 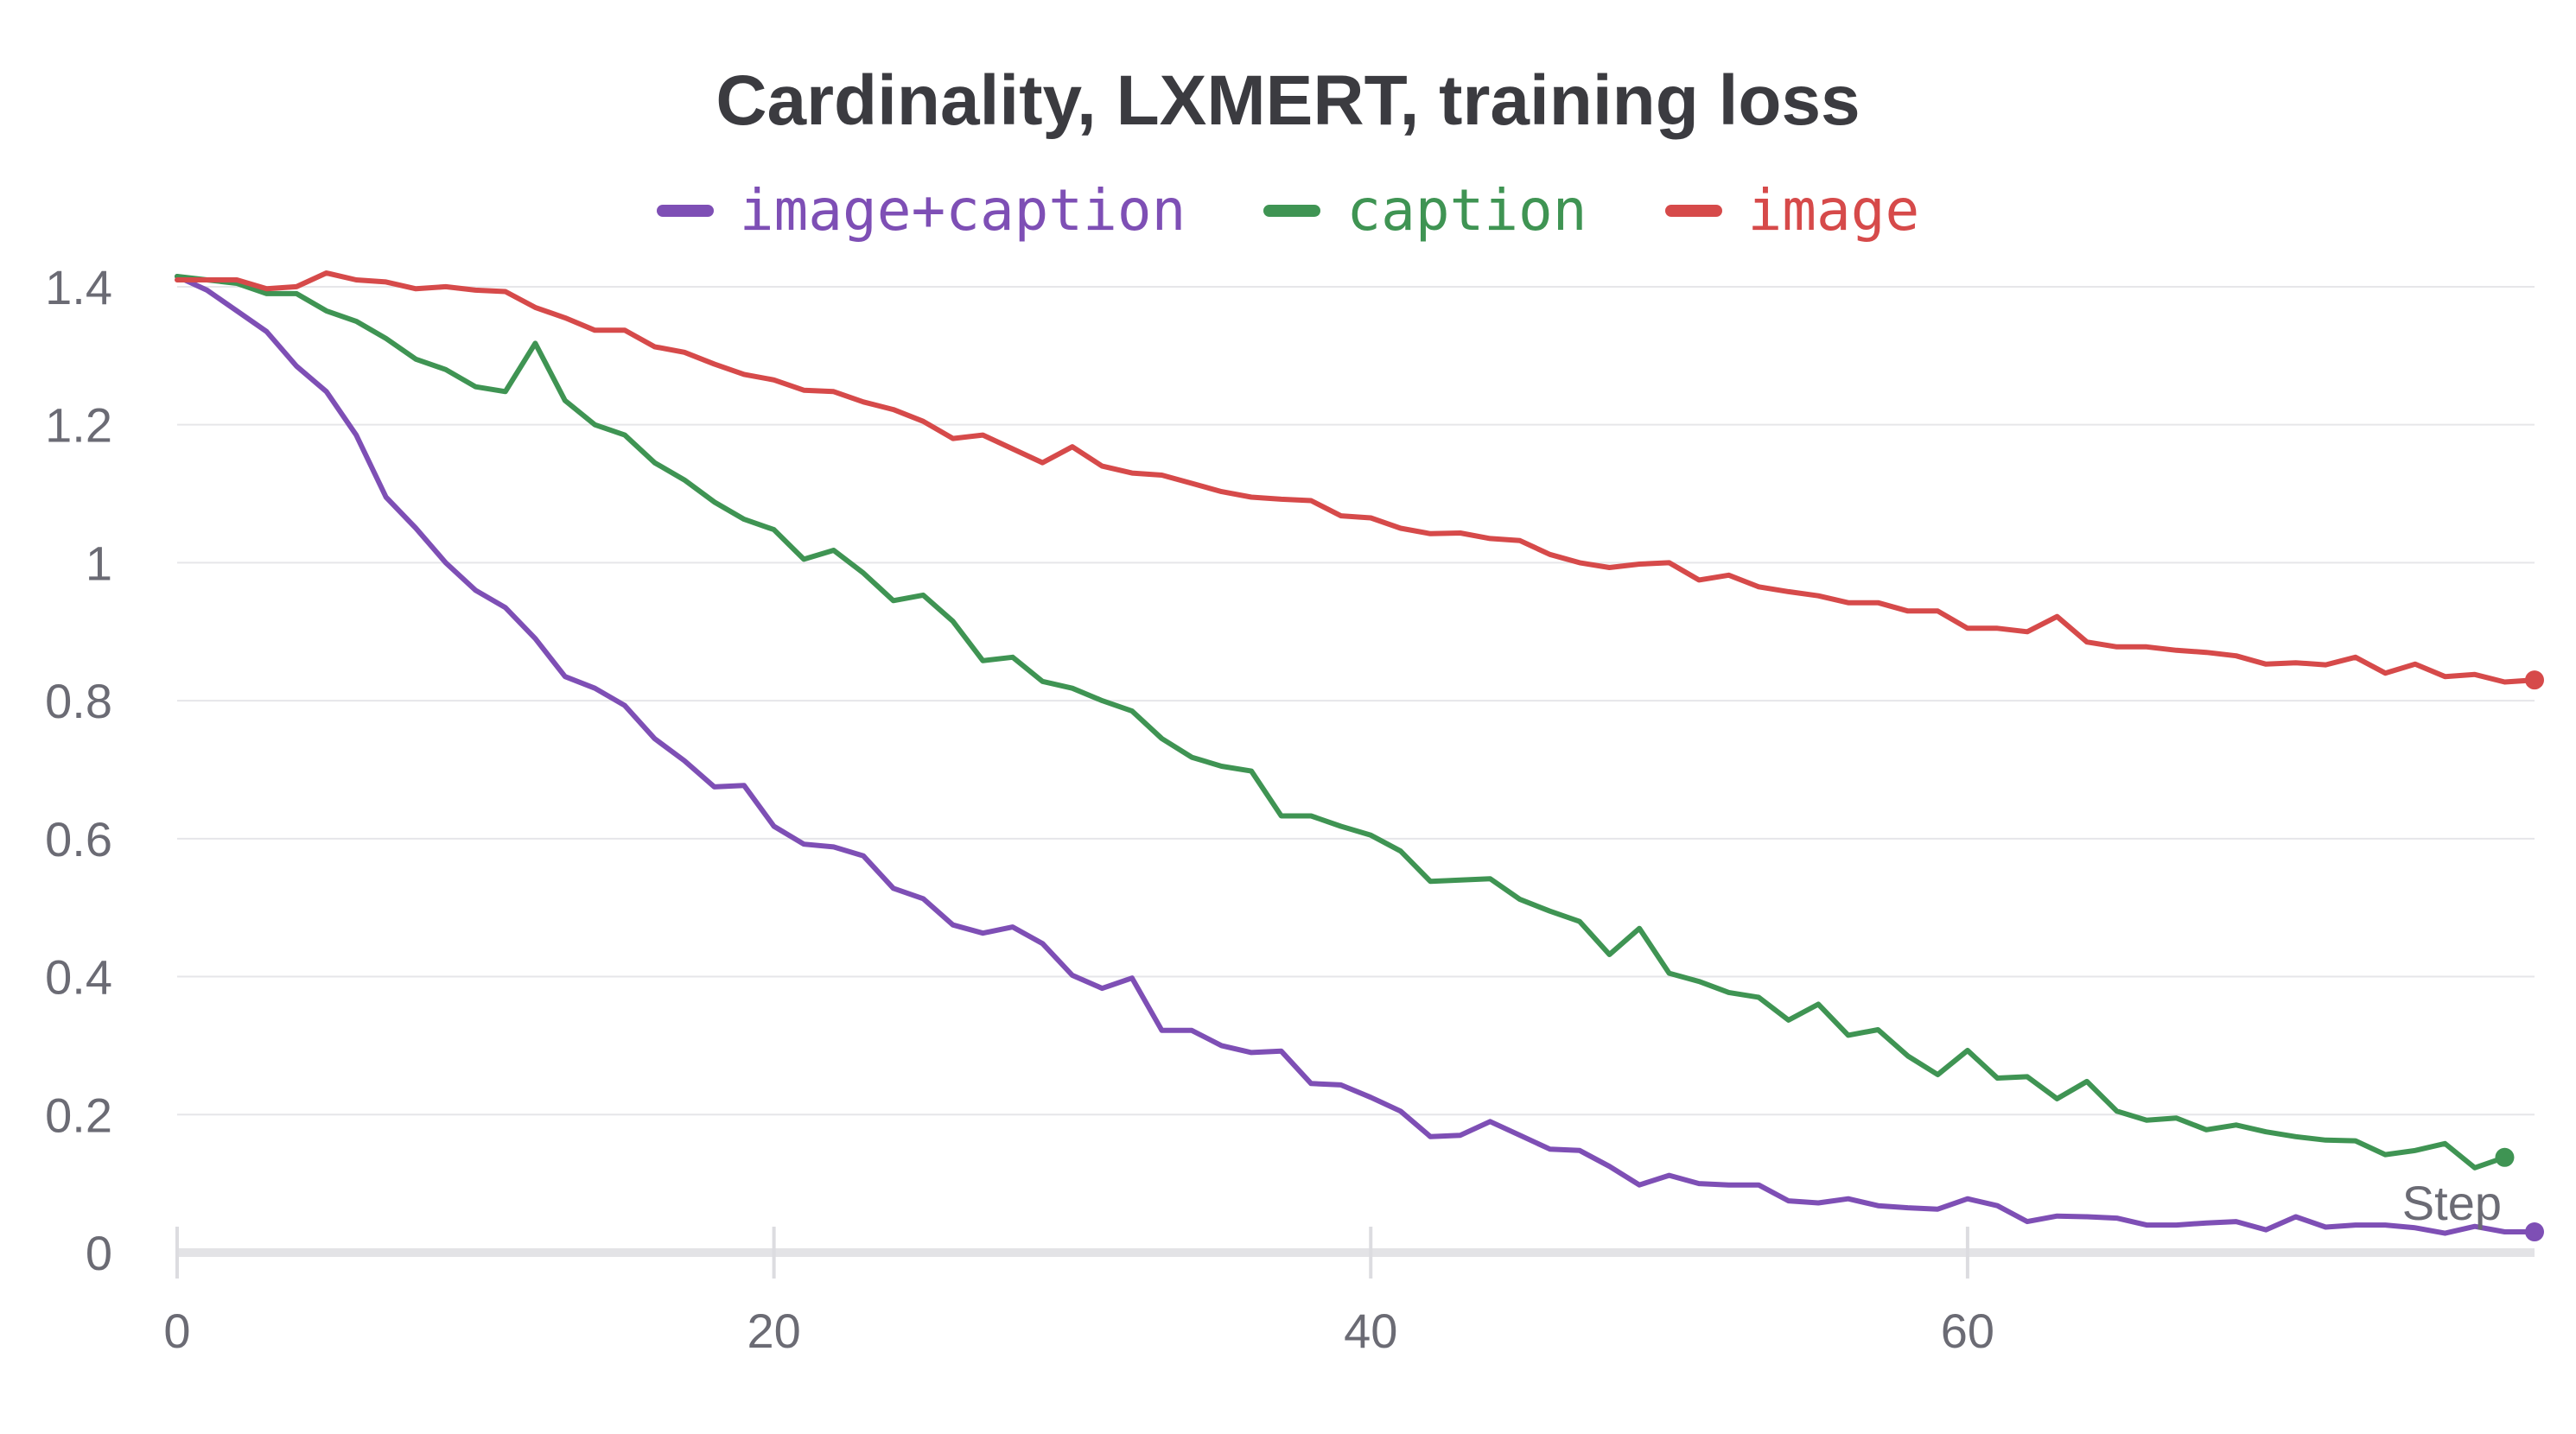 I want to click on x-tick-label: 20, so click(x=774, y=1331).